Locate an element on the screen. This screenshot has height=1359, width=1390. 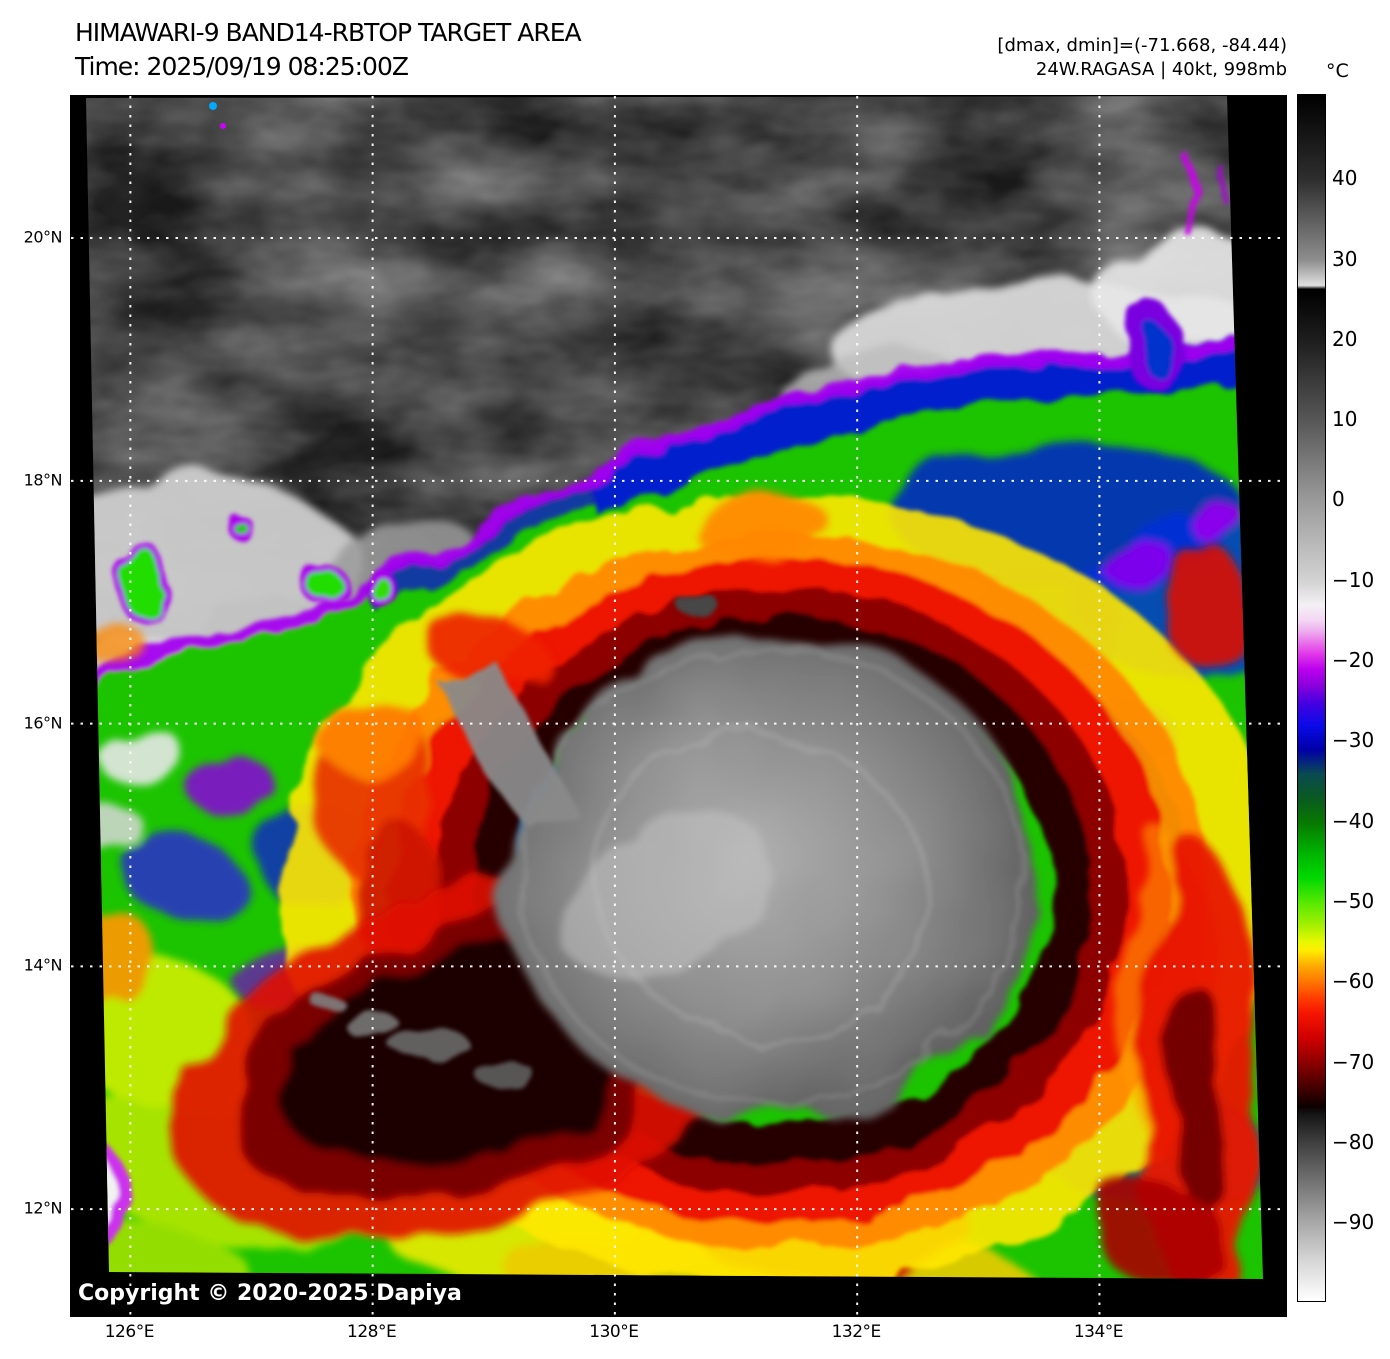
colorbar-tick-label: −20 is located at coordinates (1353, 660).